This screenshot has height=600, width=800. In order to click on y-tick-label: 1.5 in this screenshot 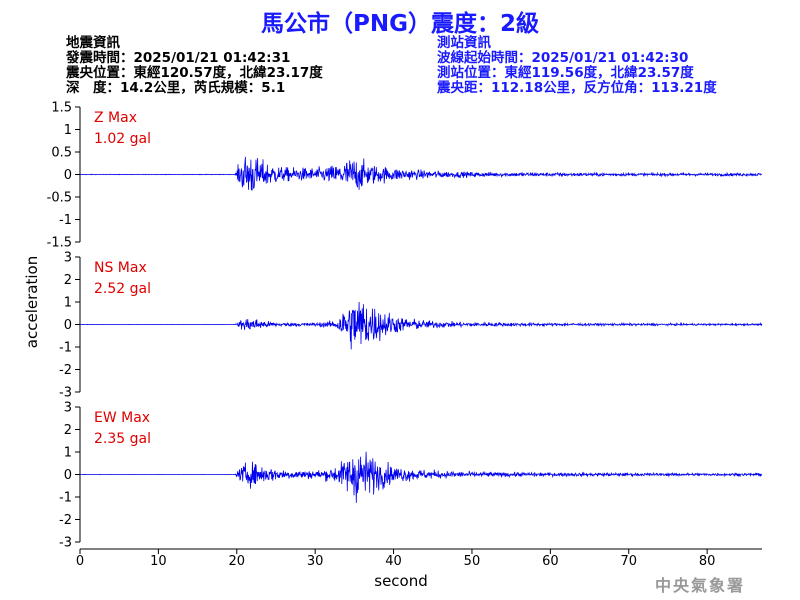, I will do `click(61, 108)`.